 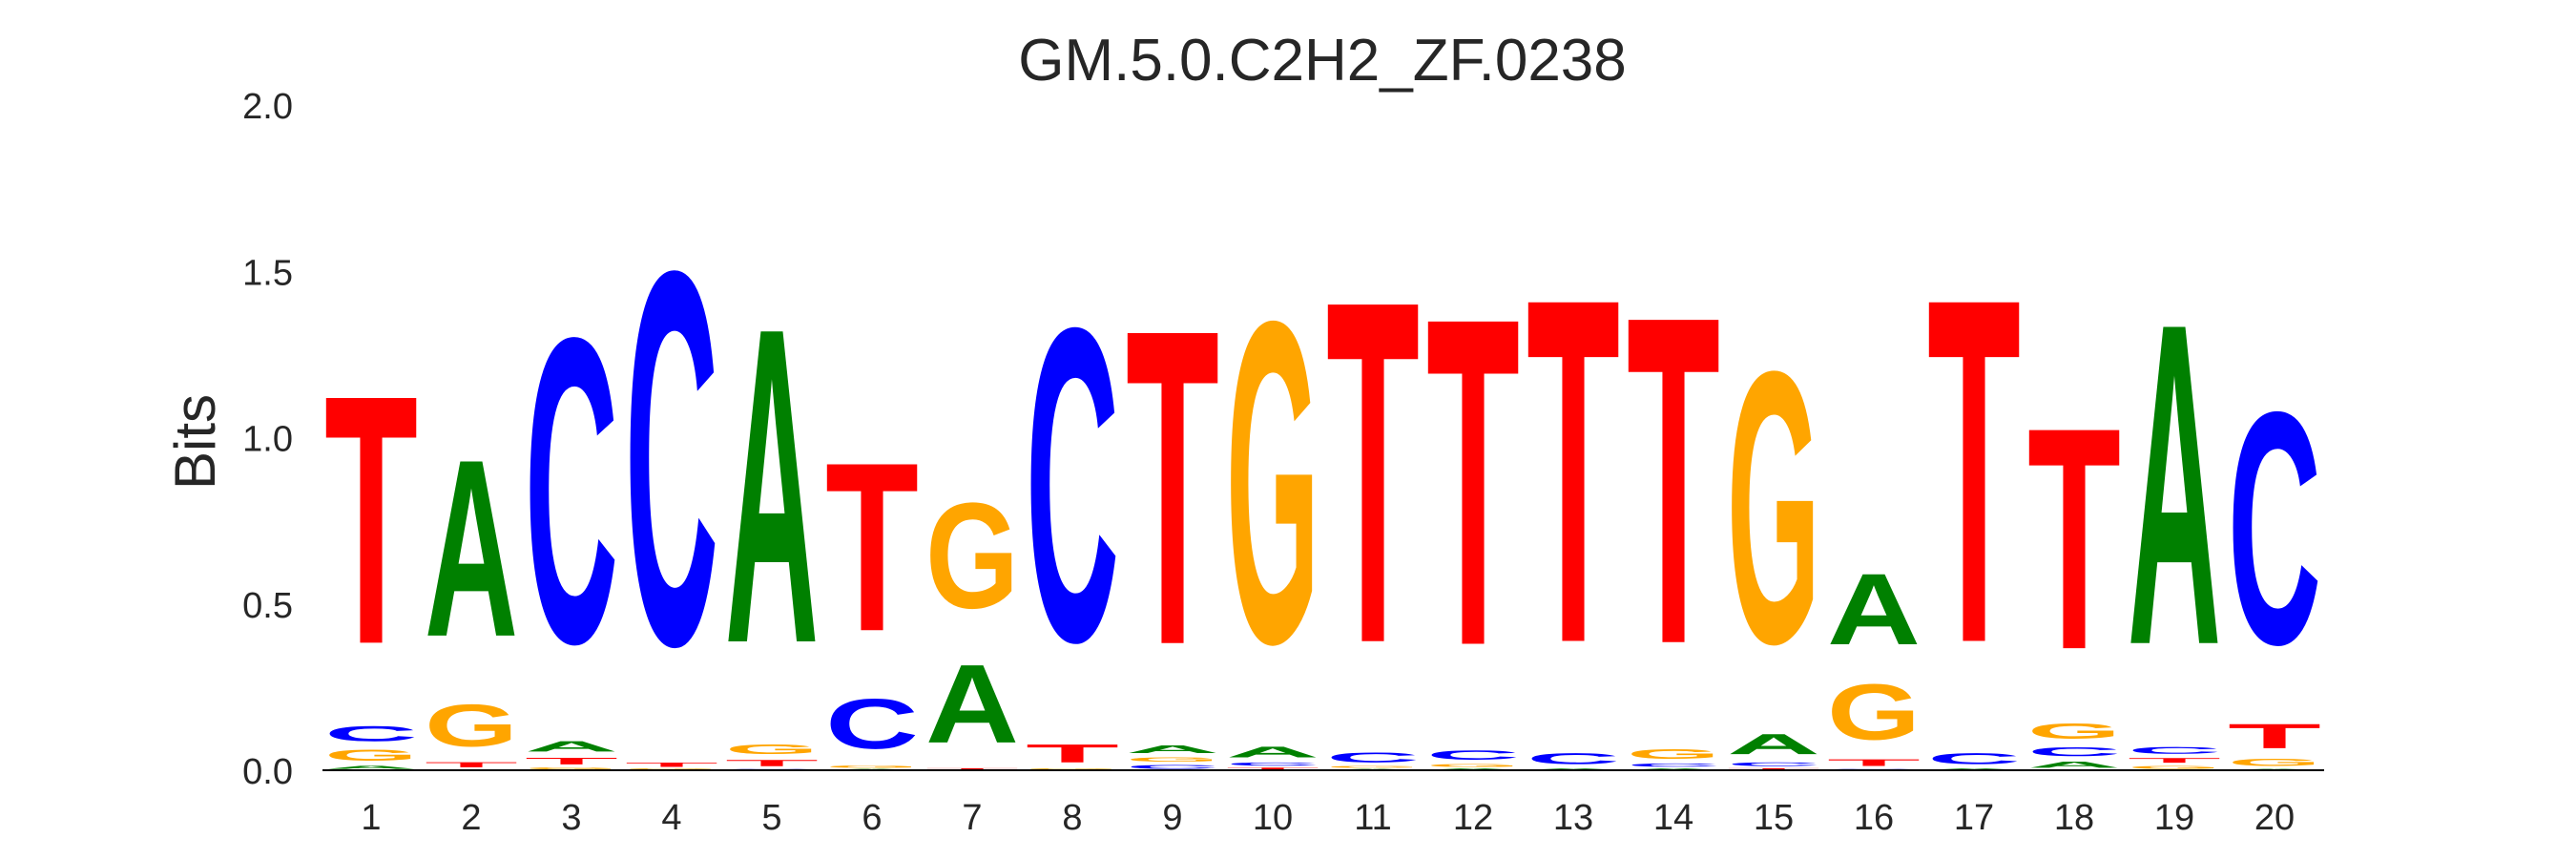 I want to click on x-tick-label: 2, so click(x=471, y=818).